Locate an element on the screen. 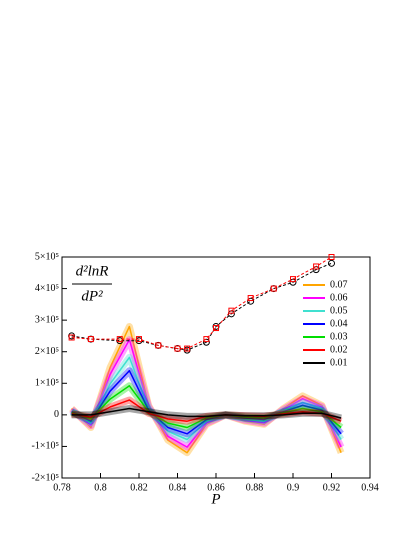 The height and width of the screenshot is (537, 415). y-tick-label: 4×10⁵ is located at coordinates (47, 288).